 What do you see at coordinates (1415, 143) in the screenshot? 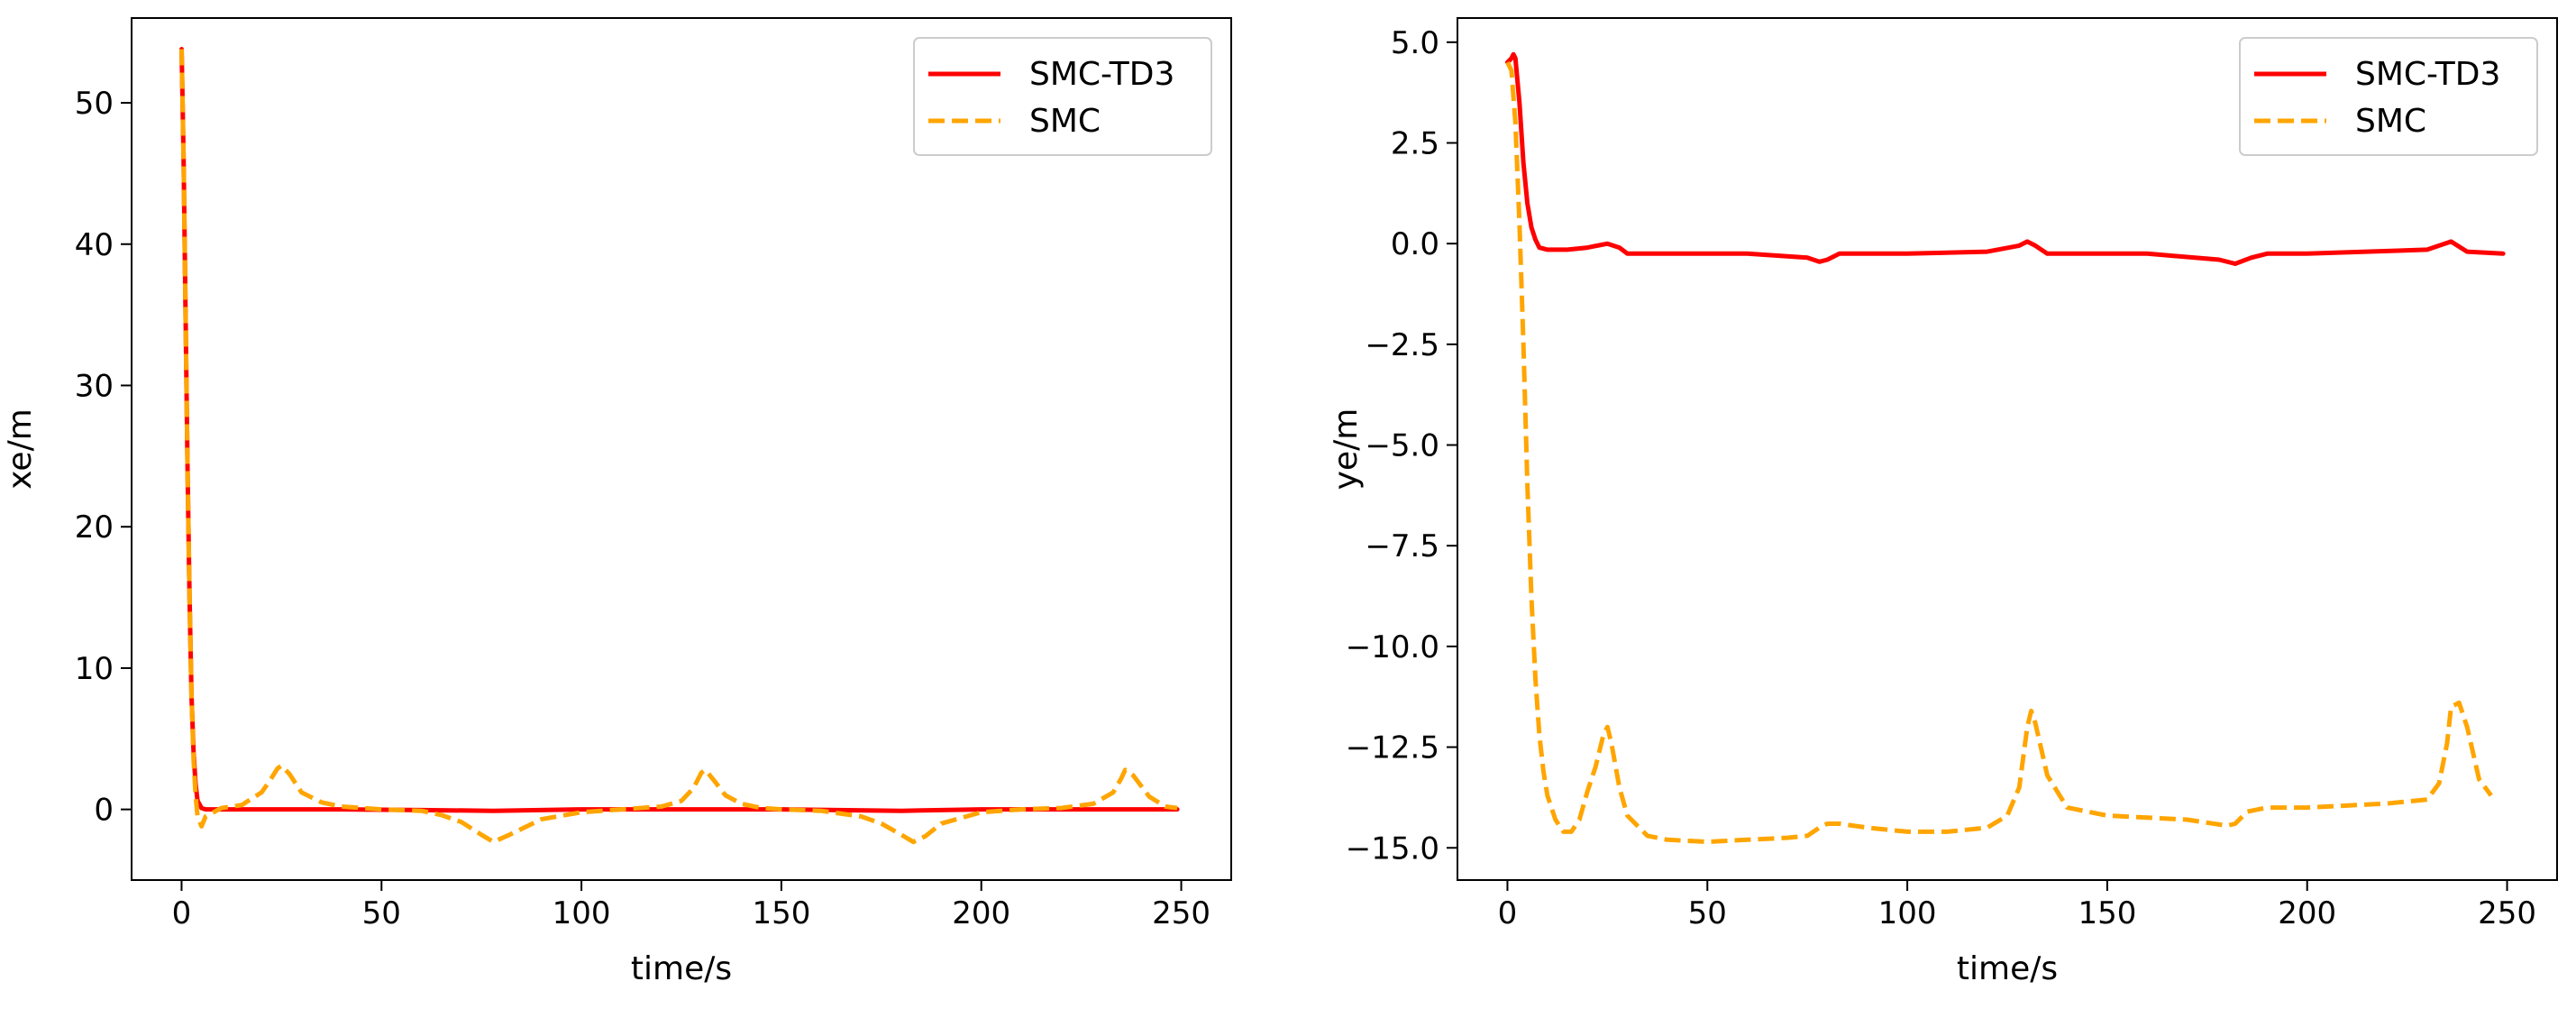
I see `y-tick-label: 2.5` at bounding box center [1415, 143].